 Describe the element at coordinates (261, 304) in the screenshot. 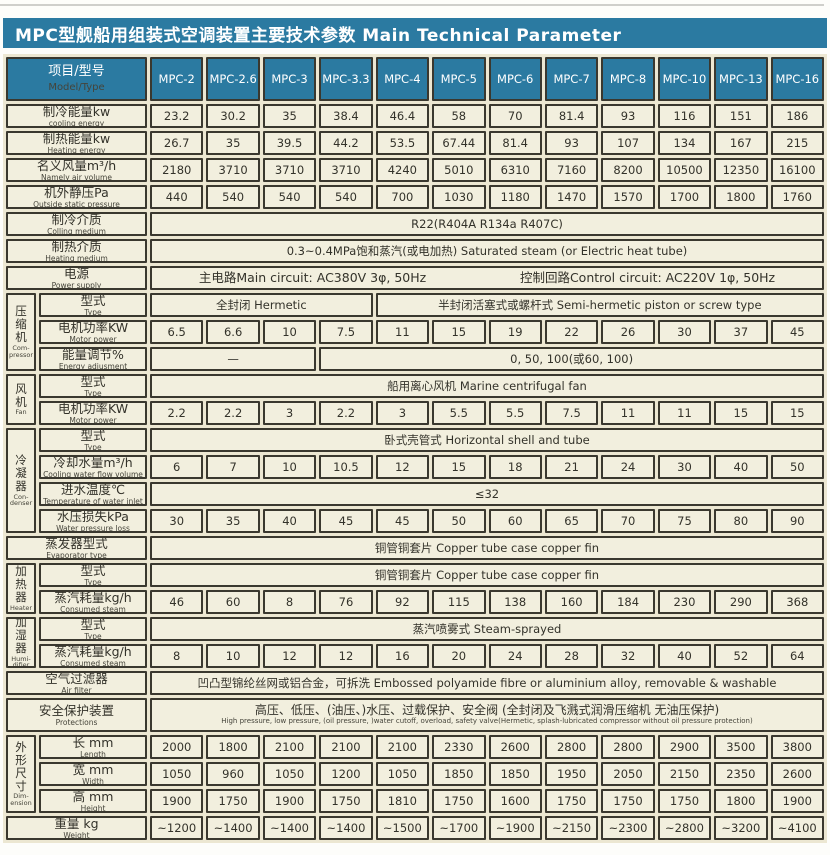

I see `span-text: 全封闭 Hermetic` at that location.